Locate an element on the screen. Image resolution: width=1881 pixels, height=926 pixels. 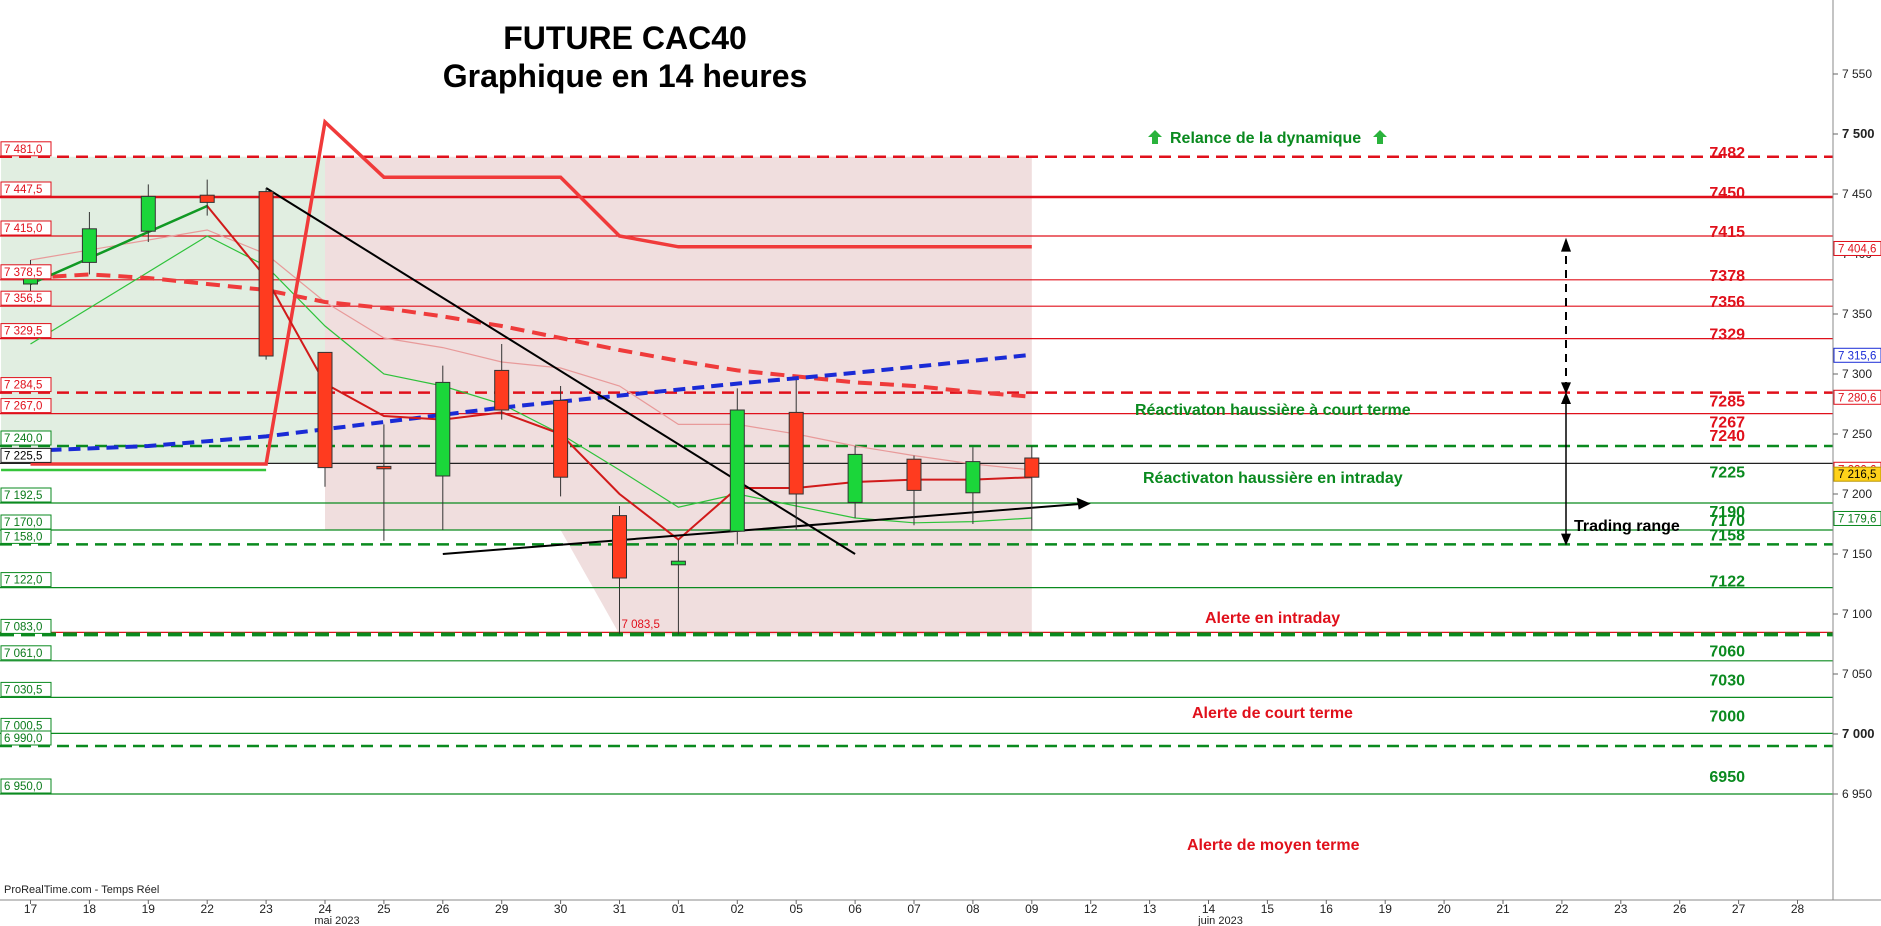
x-tick-label: 23 is located at coordinates (266, 909).